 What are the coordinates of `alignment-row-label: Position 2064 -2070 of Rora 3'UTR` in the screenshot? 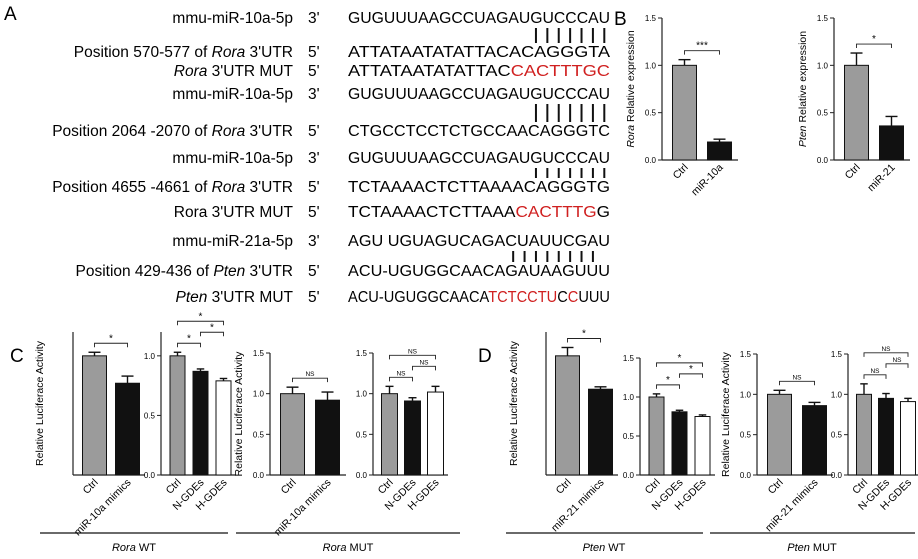 It's located at (172, 131).